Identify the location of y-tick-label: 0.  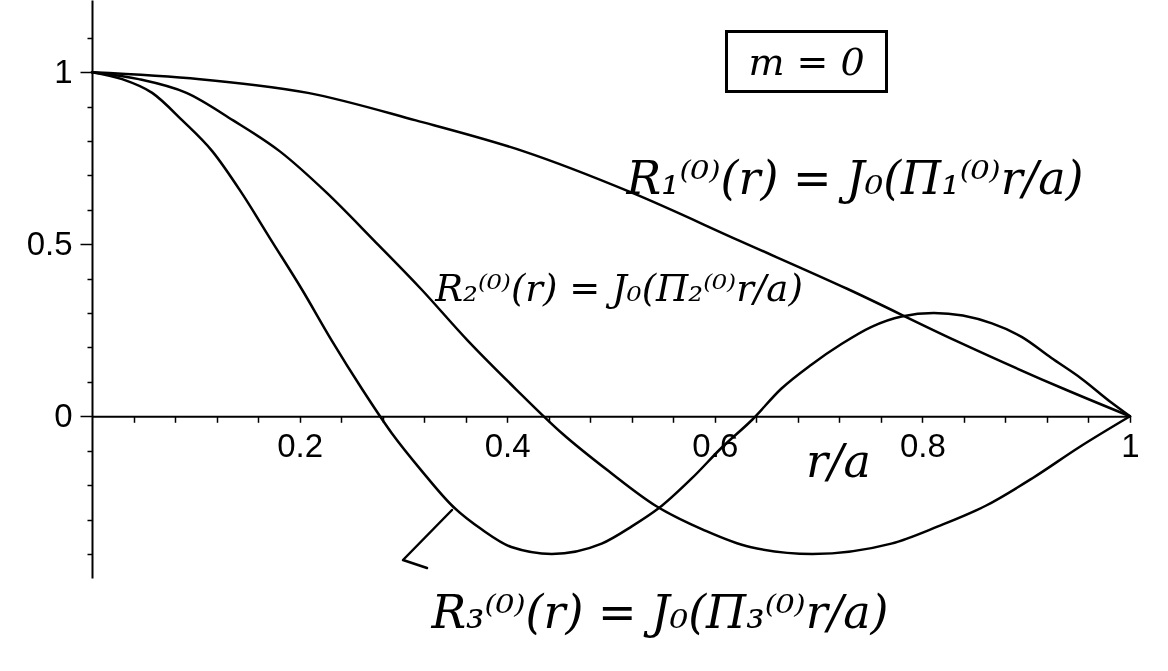
(63, 415).